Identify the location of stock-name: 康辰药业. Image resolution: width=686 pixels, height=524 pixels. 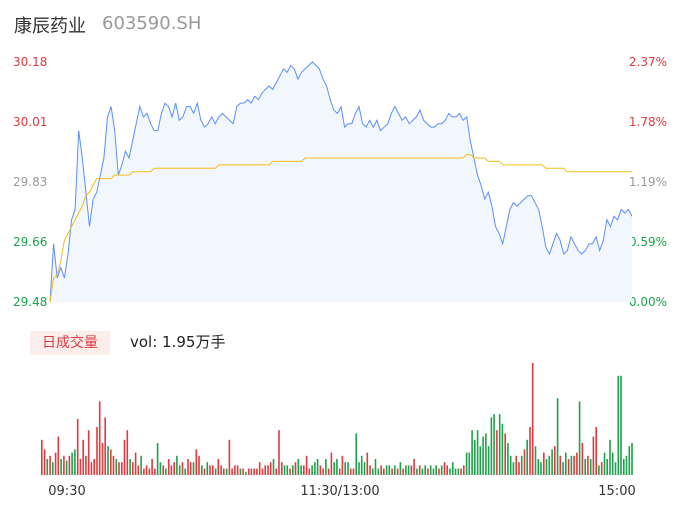
(50, 26).